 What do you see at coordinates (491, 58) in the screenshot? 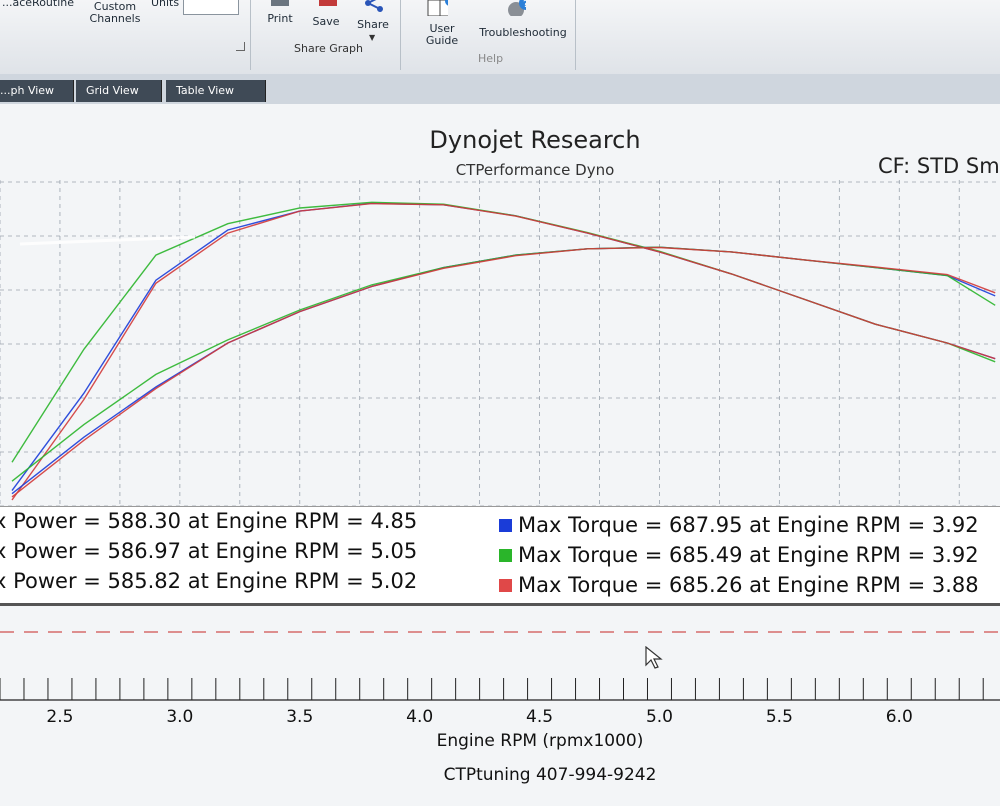
I see `help-group-label: Help` at bounding box center [491, 58].